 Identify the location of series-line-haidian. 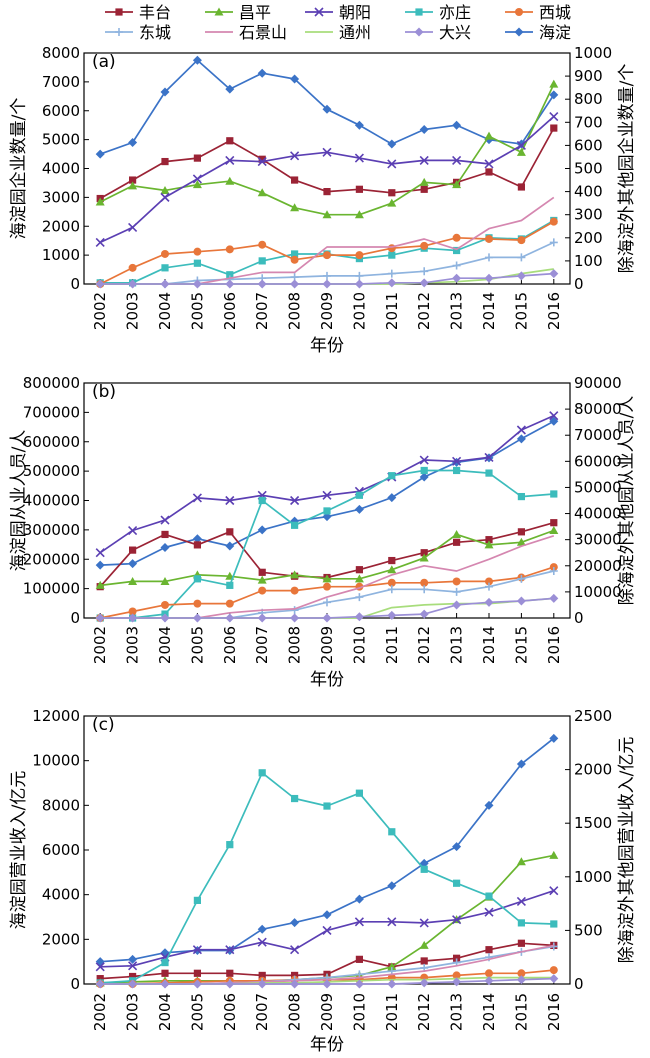
(327, 850).